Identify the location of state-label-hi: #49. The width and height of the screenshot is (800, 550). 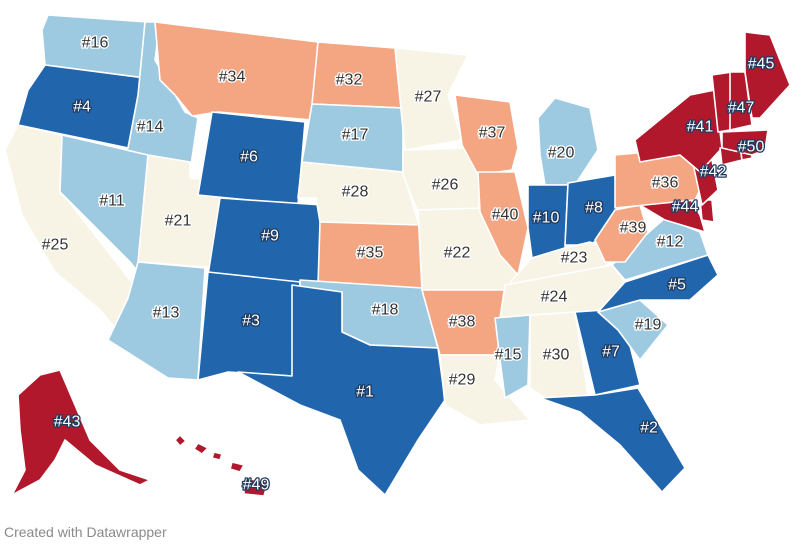
(256, 485).